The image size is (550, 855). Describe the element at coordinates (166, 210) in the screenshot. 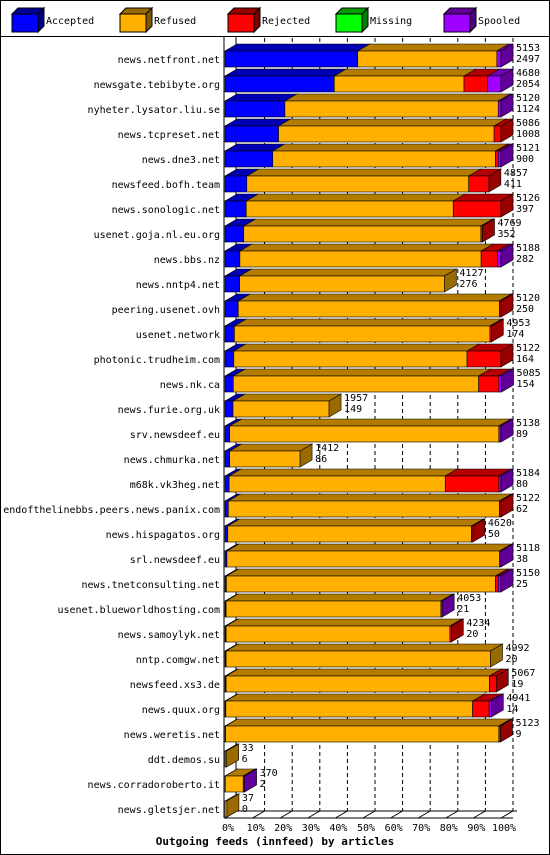

I see `category-label: news.sonologic.net` at that location.